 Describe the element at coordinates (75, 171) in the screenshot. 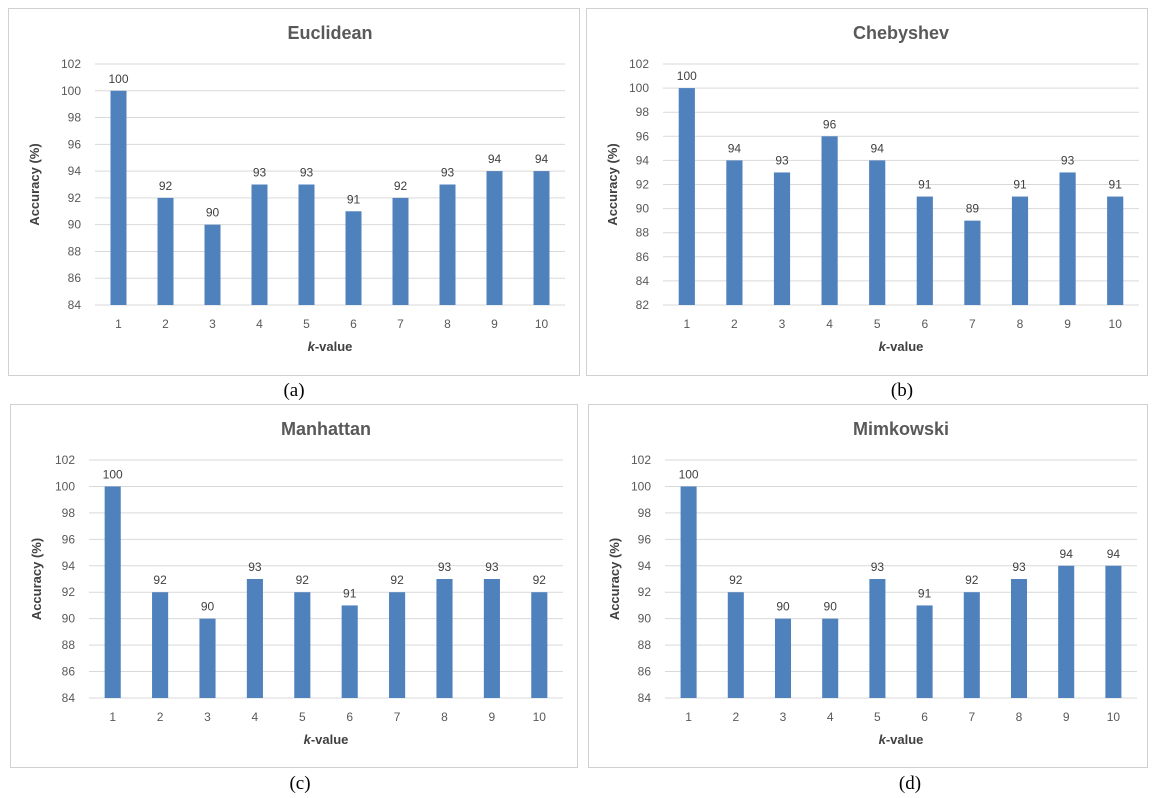

I see `y-tick-label: 94` at that location.